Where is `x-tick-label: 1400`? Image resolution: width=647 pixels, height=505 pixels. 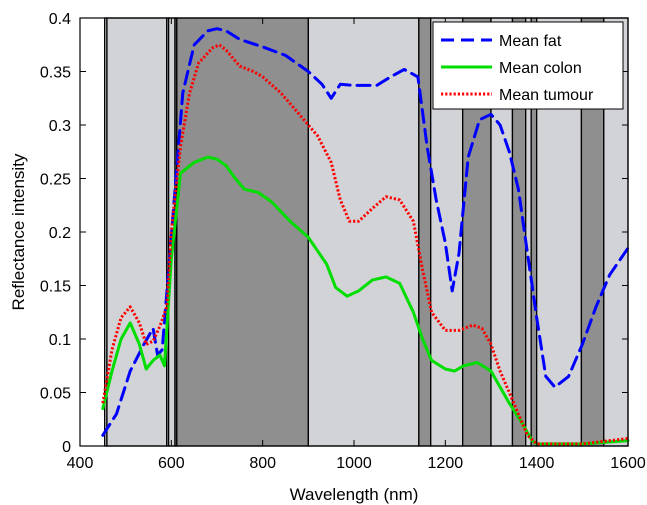 x-tick-label: 1400 is located at coordinates (537, 463).